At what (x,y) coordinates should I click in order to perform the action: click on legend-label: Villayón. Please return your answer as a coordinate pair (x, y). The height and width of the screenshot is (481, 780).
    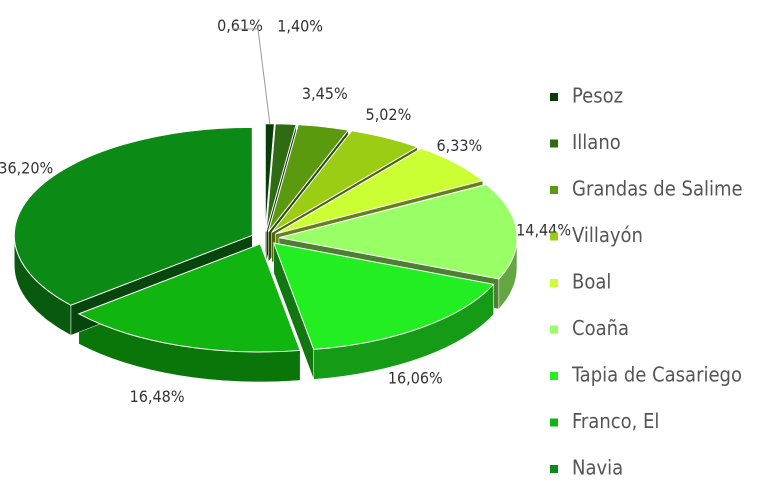
    Looking at the image, I should click on (607, 235).